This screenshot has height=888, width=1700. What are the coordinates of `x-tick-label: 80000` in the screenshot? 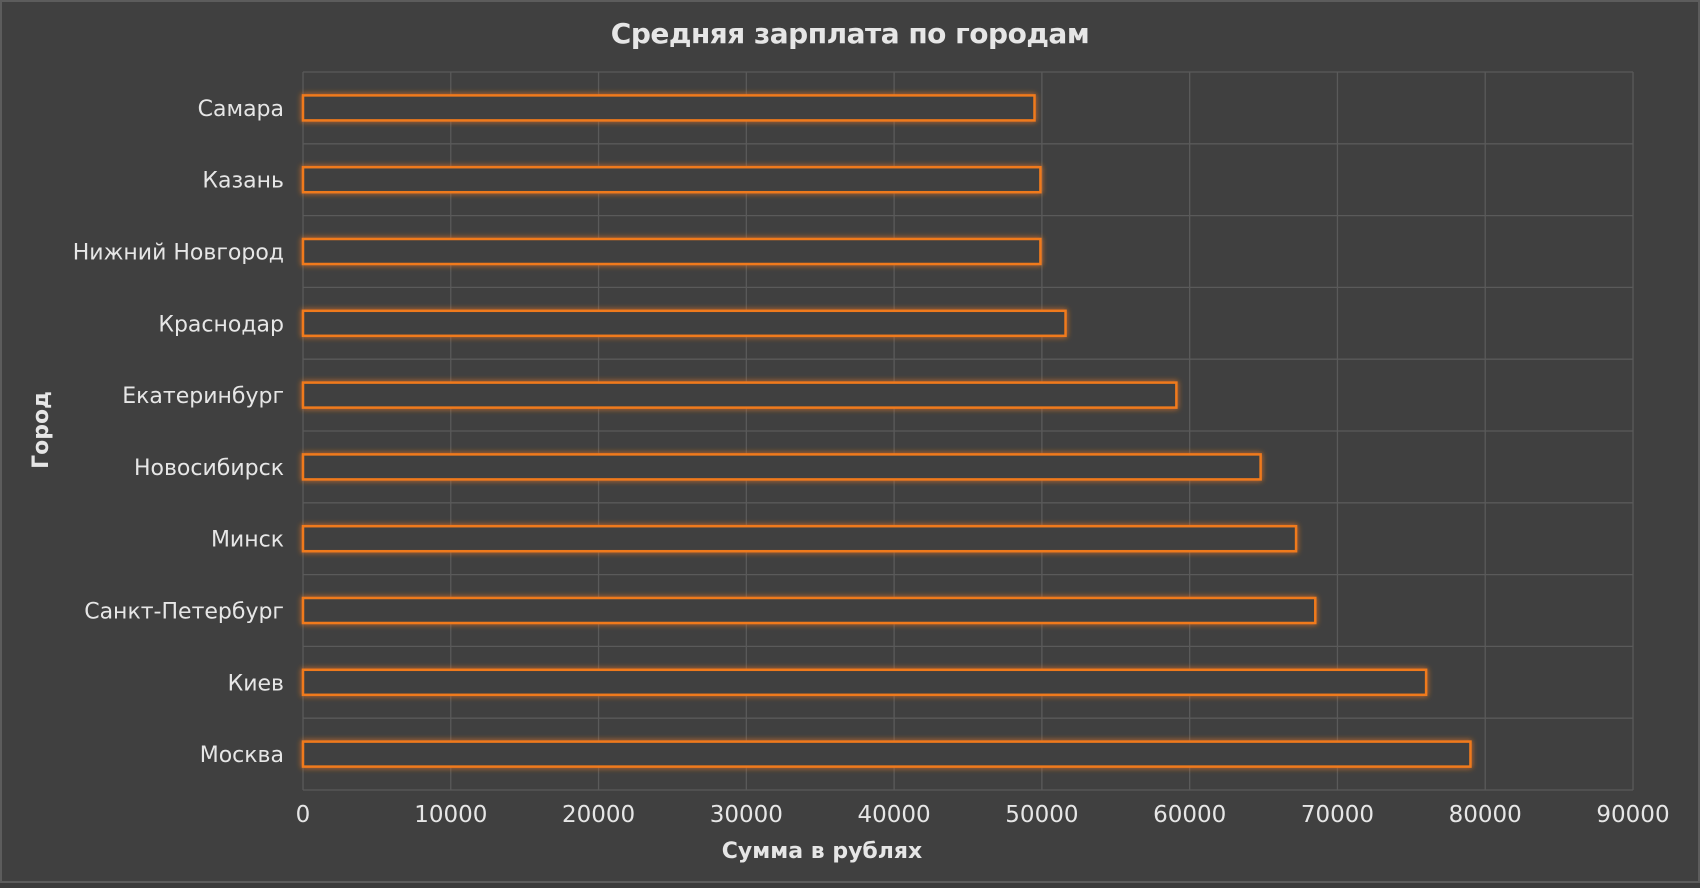 It's located at (1485, 815).